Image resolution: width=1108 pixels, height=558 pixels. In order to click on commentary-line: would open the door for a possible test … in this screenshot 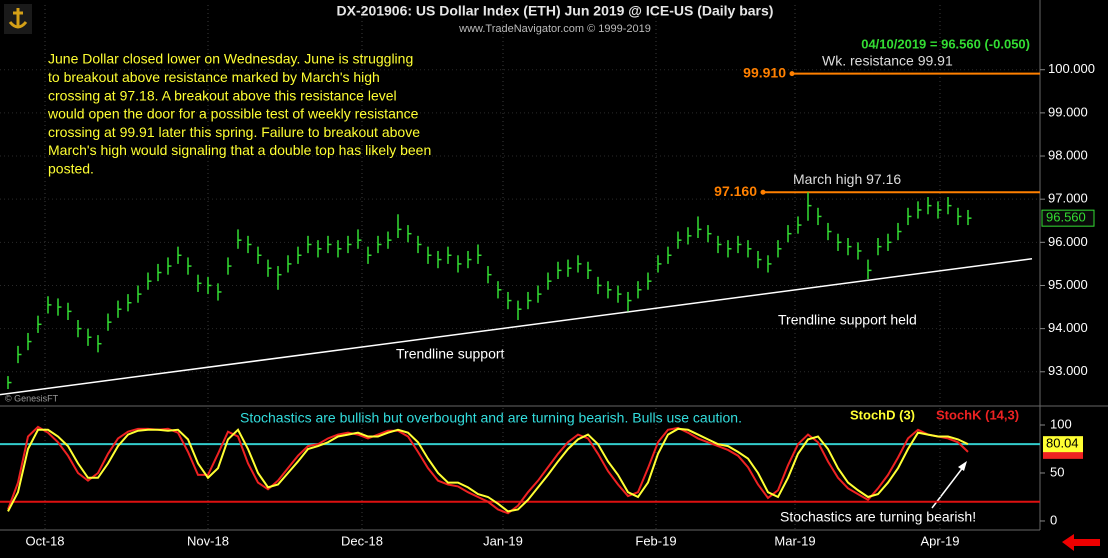, I will do `click(233, 114)`.